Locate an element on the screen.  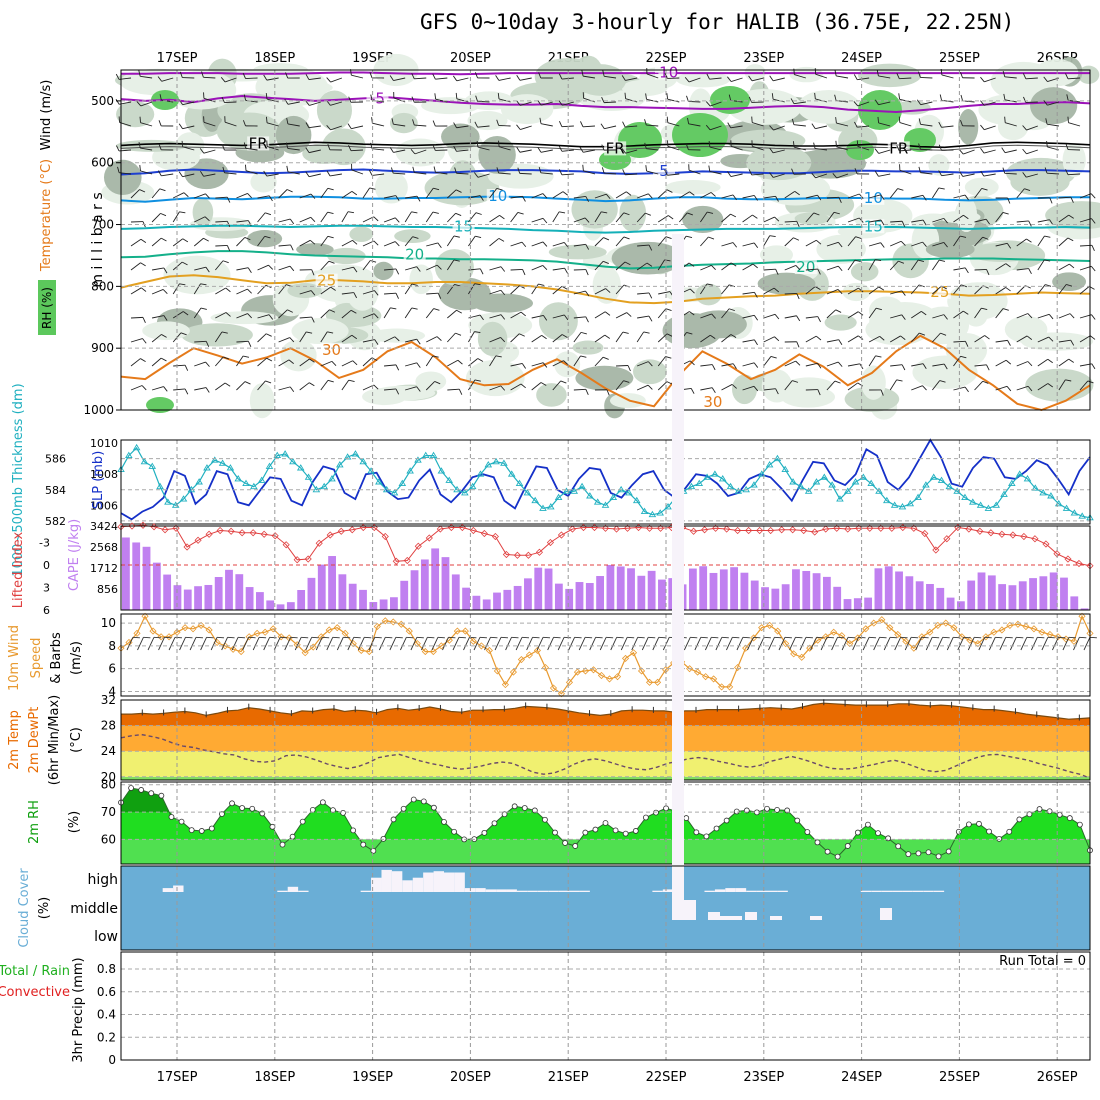
temp-ylabel-part2: 2m DewPt is located at coordinates (34, 740).